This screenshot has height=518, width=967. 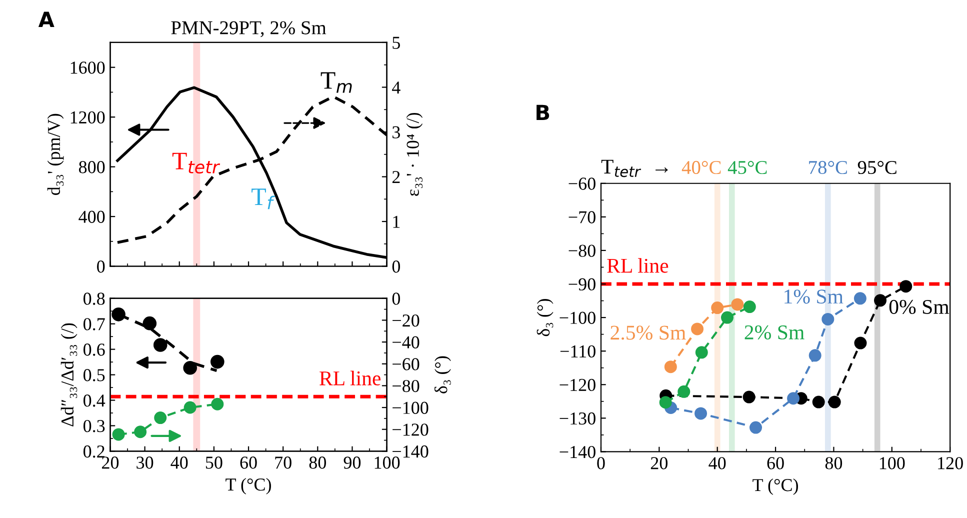 I want to click on y2-tick-label: 3, so click(x=396, y=132).